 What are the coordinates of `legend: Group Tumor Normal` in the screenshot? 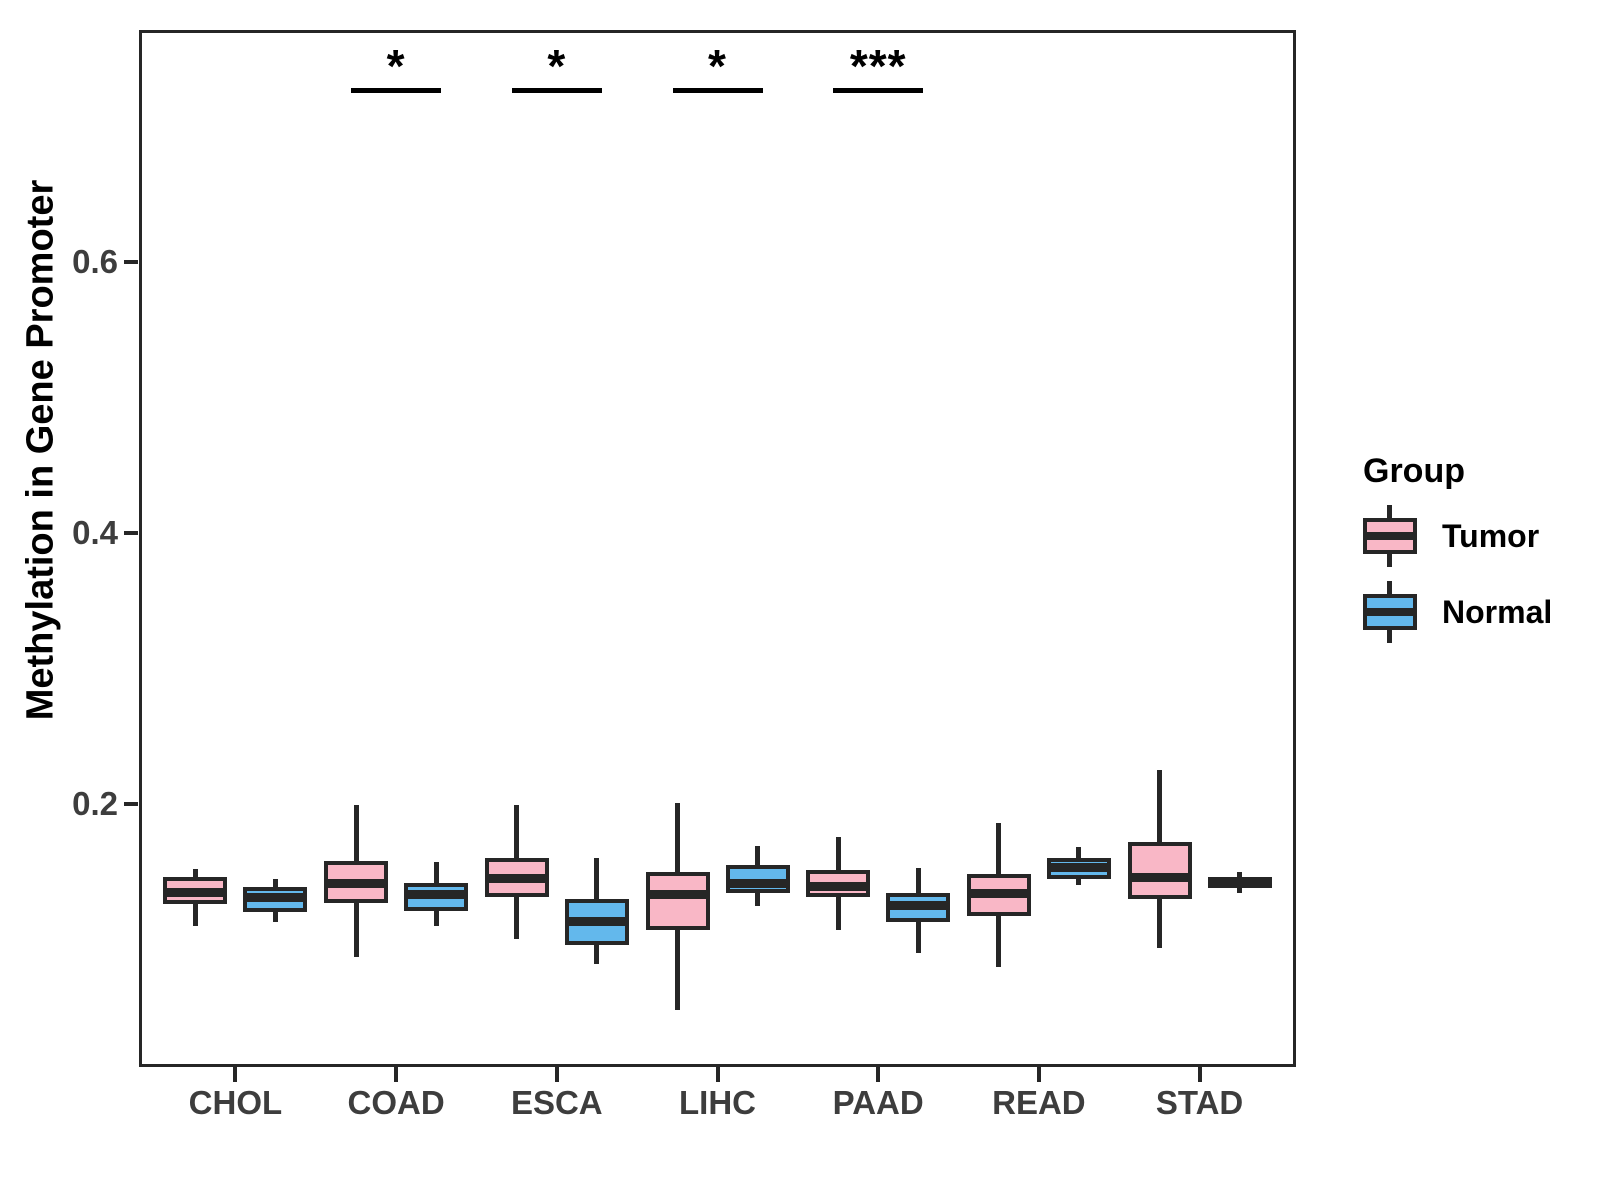 It's located at (1481, 547).